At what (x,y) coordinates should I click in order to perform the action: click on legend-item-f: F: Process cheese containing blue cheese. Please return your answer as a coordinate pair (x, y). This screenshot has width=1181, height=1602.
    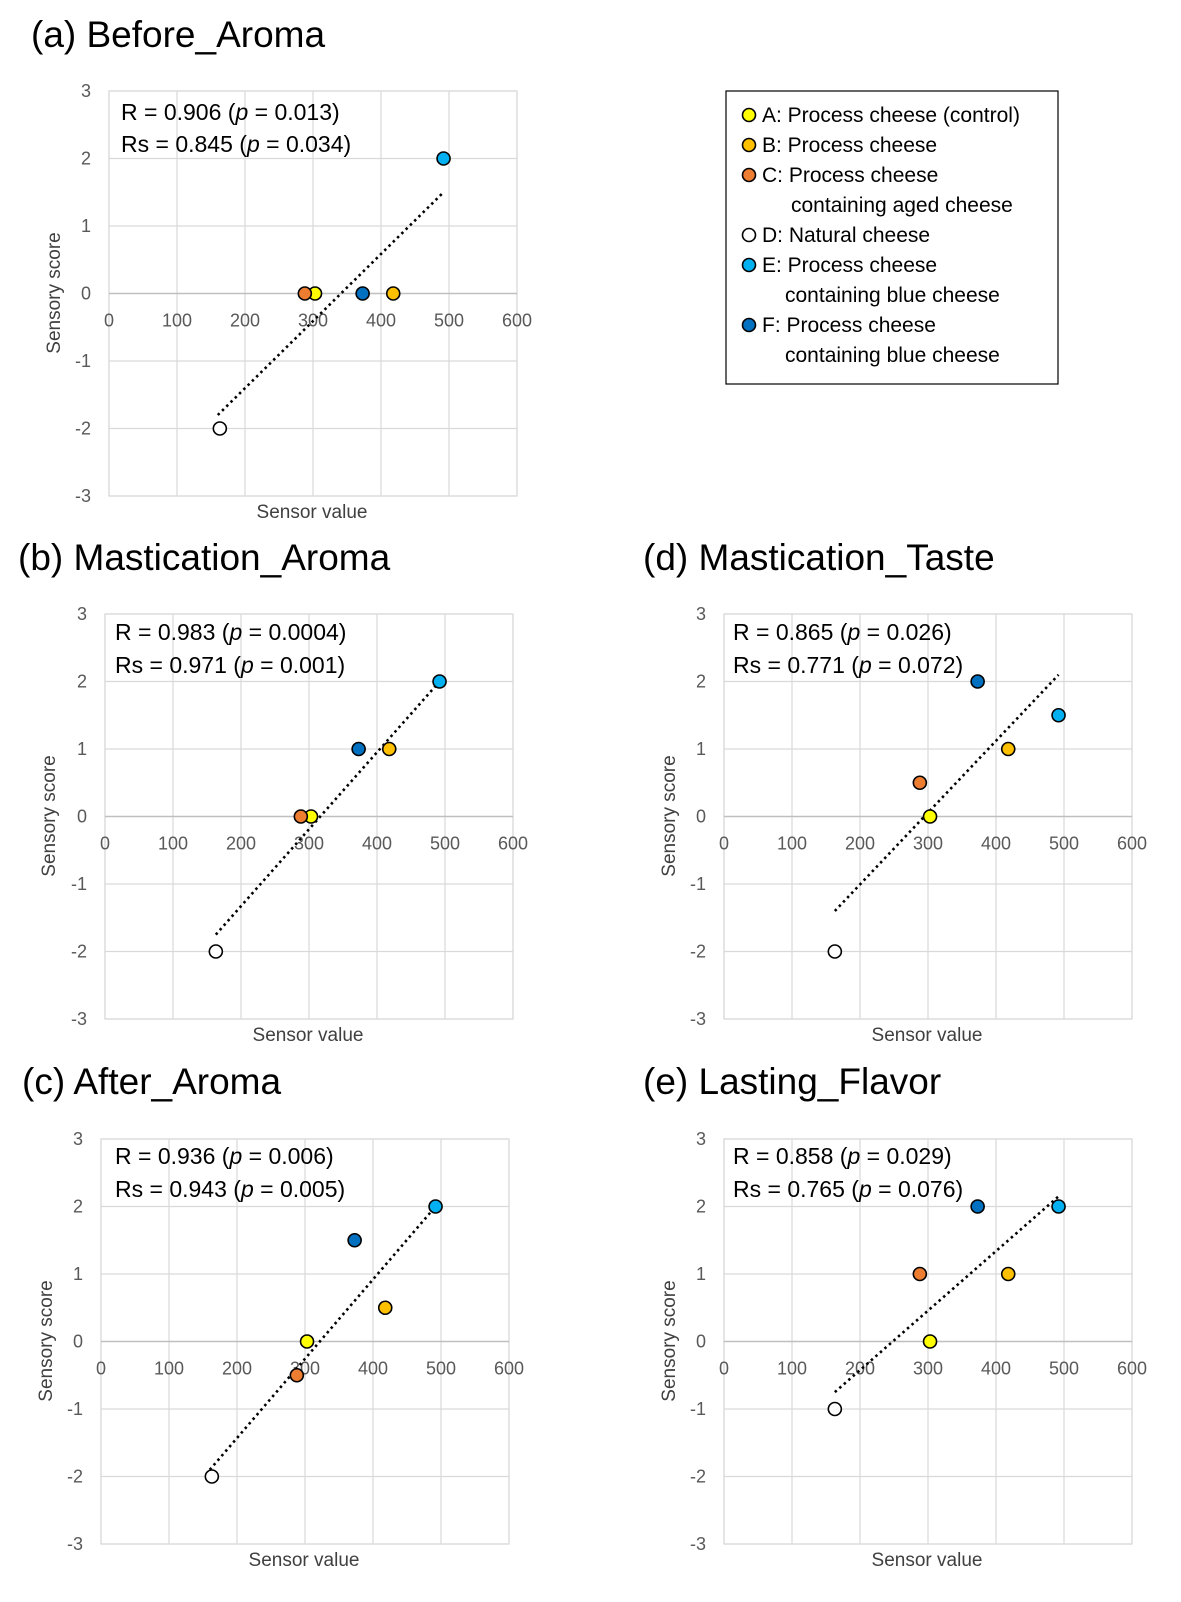
    Looking at the image, I should click on (870, 340).